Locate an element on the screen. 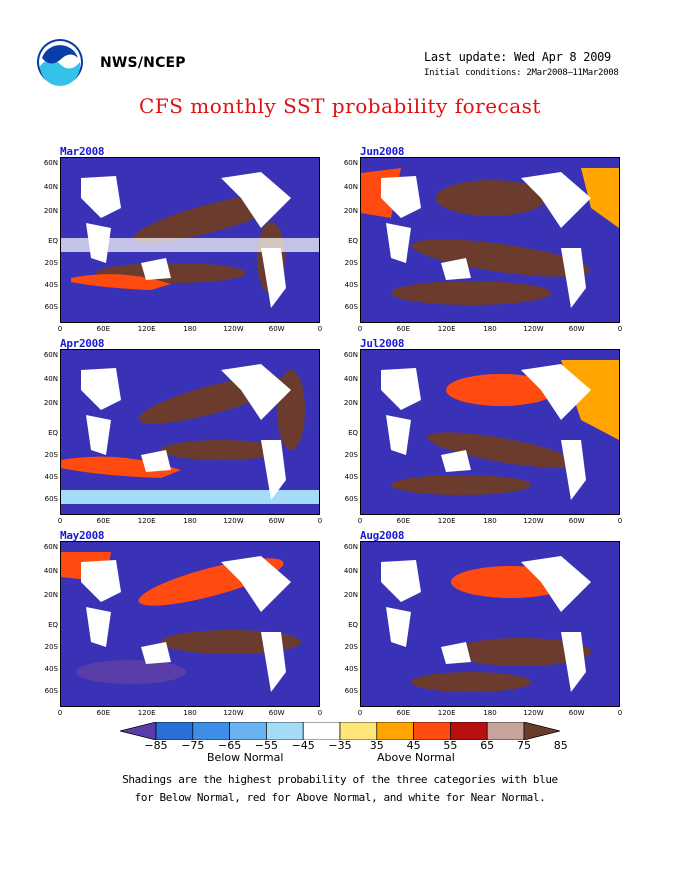  above-normal-label: Above Normal is located at coordinates (416, 757).